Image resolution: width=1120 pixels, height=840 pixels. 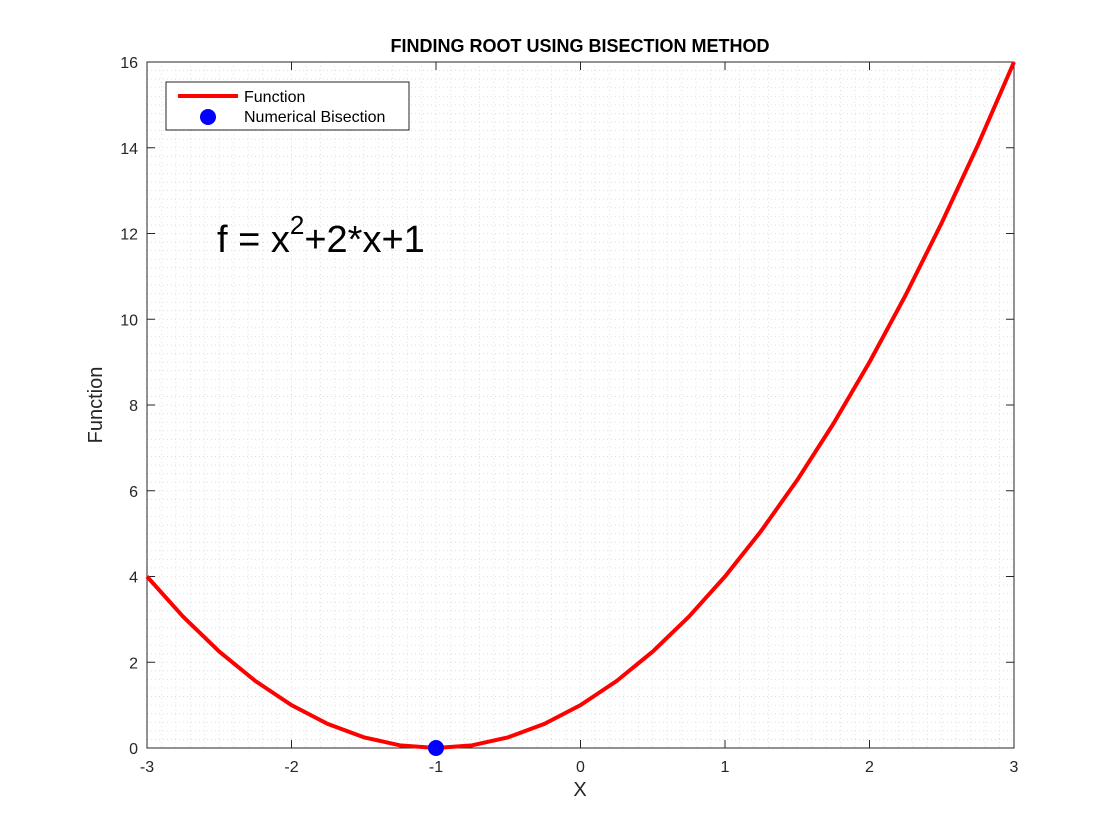 I want to click on x-tick-label: -3, so click(x=147, y=767).